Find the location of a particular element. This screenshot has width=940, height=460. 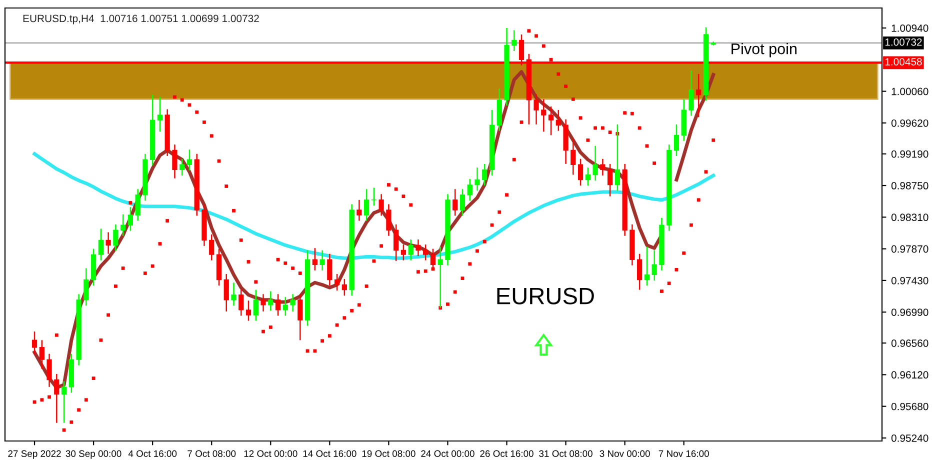

annotation: EURUSD is located at coordinates (545, 296).